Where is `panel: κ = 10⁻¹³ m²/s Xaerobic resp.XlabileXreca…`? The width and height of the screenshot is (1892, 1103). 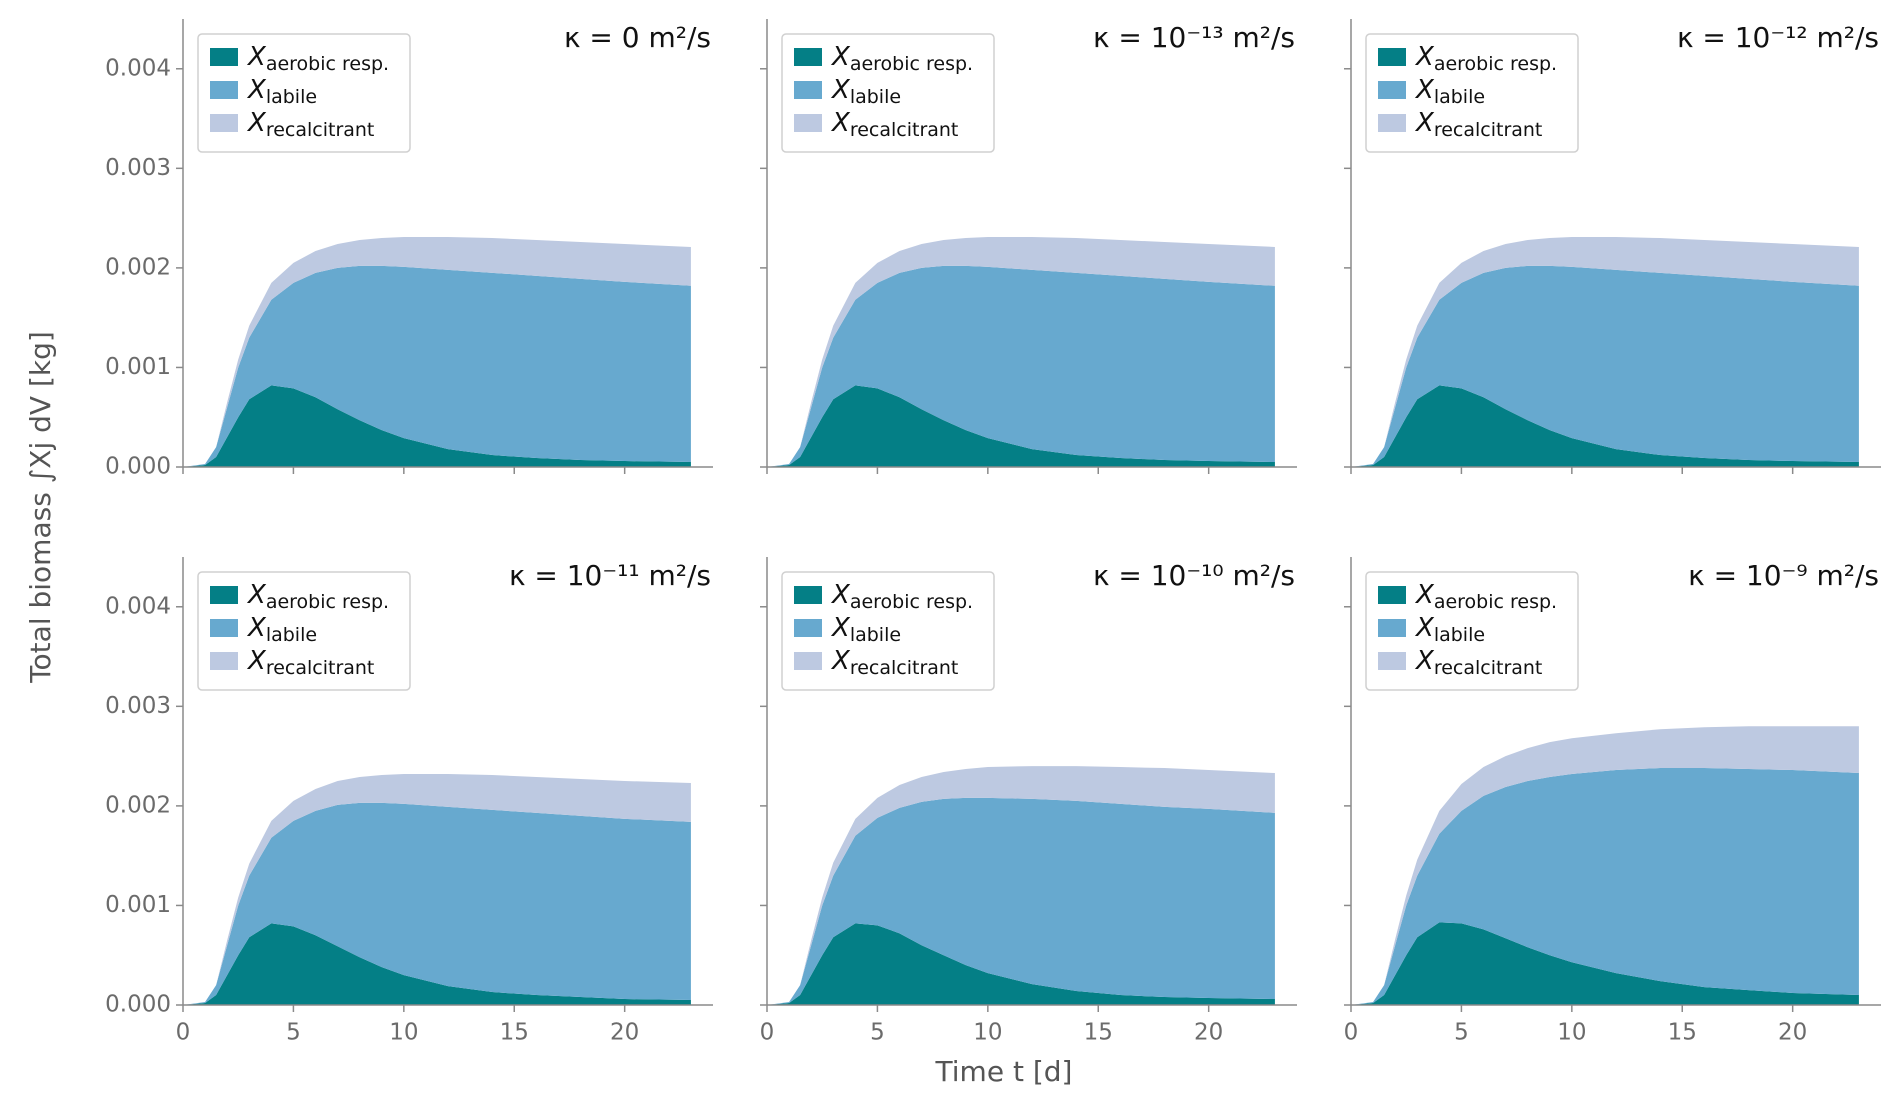 panel: κ = 10⁻¹³ m²/s Xaerobic resp.XlabileXreca… is located at coordinates (1028, 246).